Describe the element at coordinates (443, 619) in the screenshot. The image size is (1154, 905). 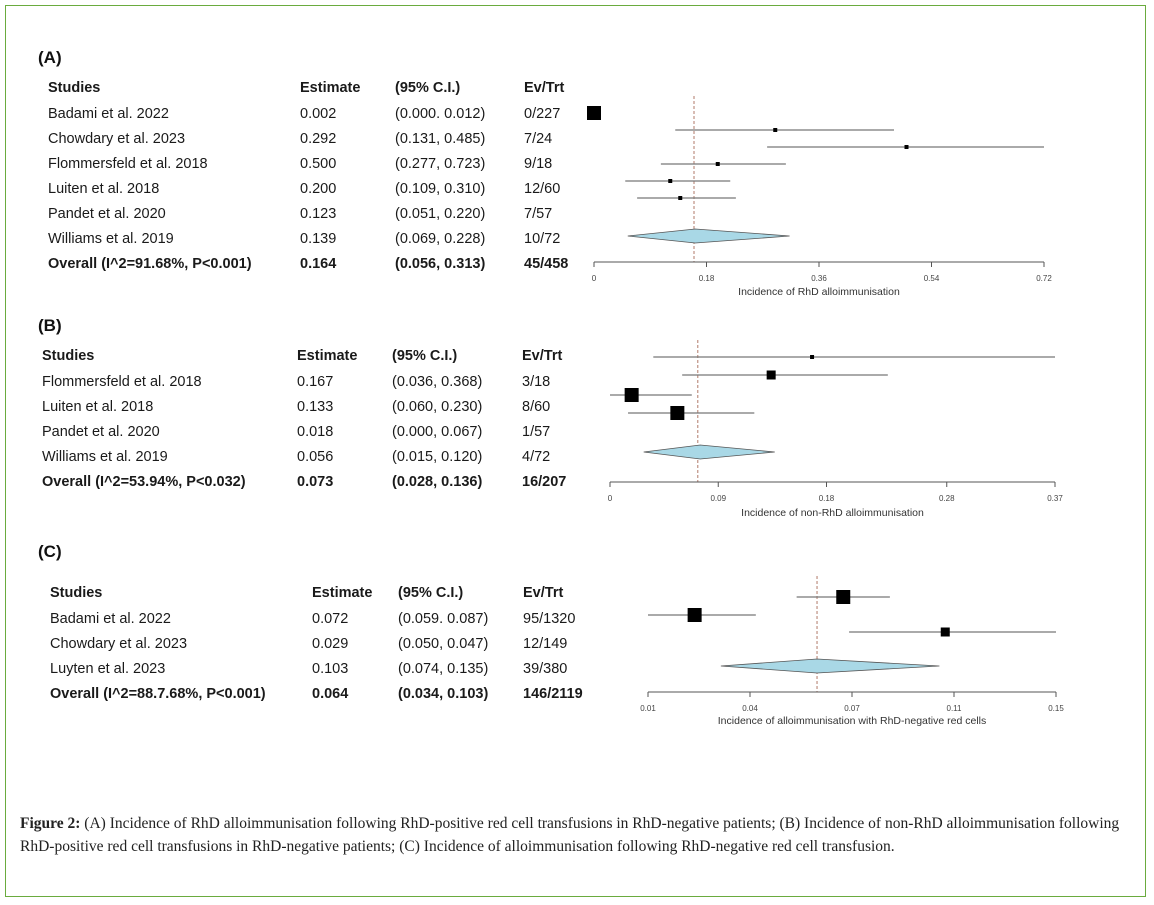
I see `ci: (0.059. 0.087)` at that location.